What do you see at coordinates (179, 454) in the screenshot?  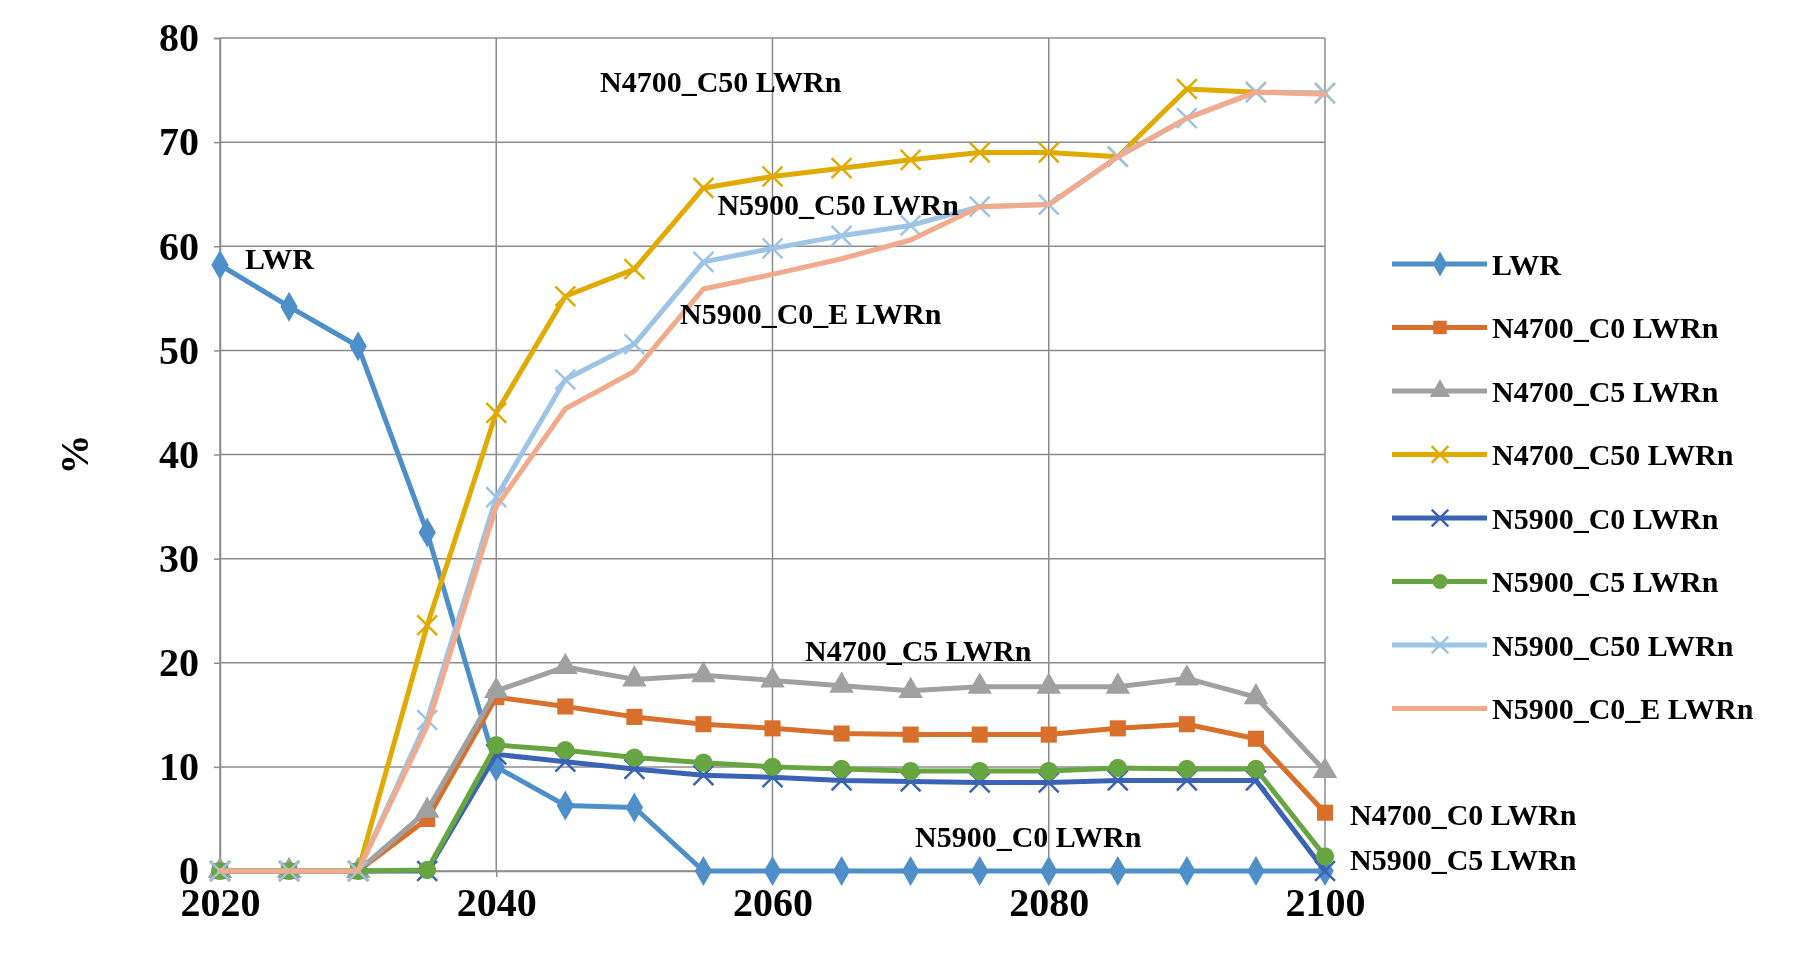 I see `y-tick-label: 40` at bounding box center [179, 454].